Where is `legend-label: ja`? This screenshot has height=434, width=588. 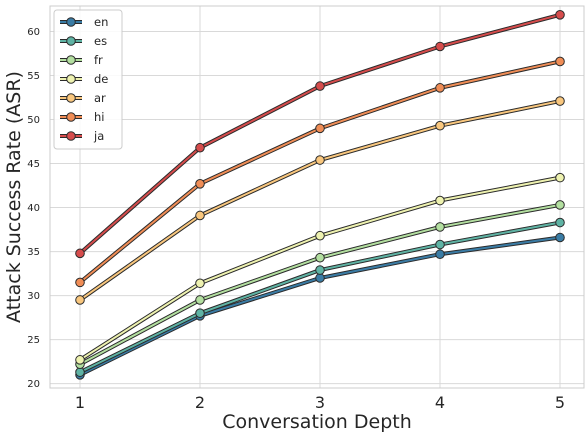
legend-label: ja is located at coordinates (98, 136).